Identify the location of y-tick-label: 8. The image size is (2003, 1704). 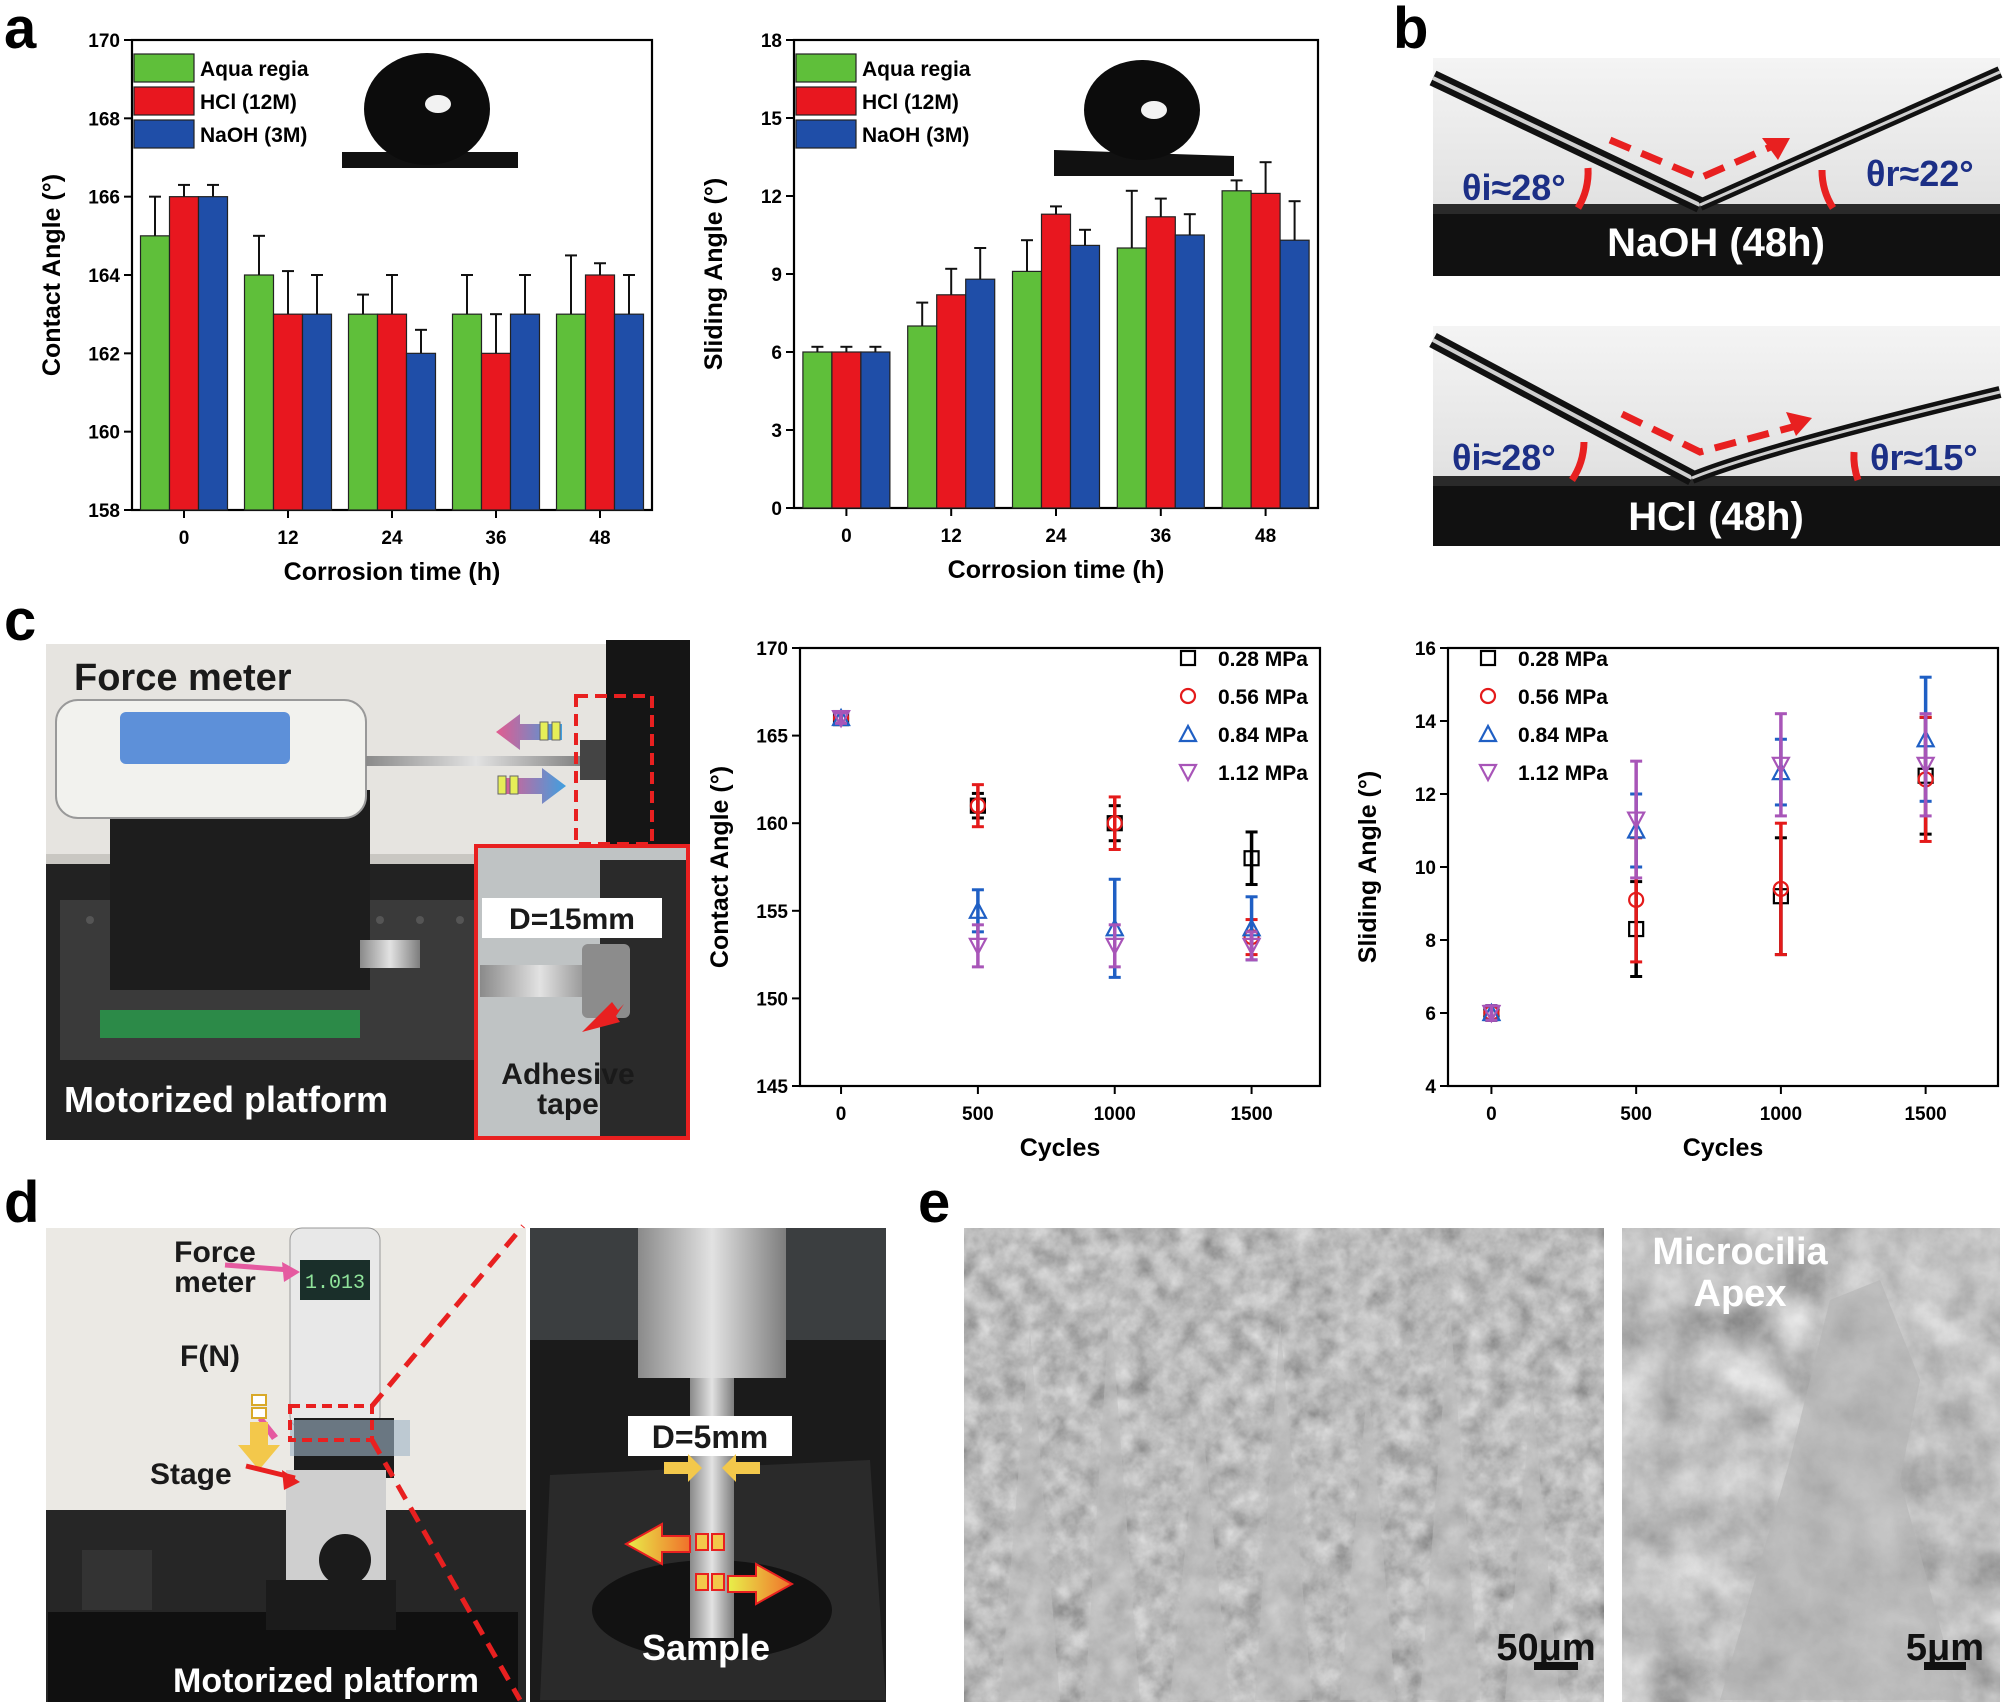
(1430, 941).